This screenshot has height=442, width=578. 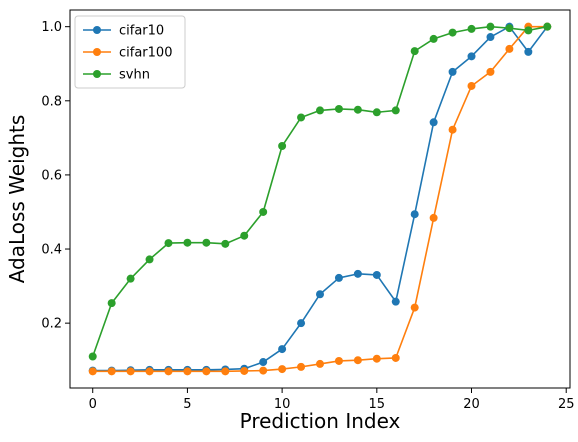 What do you see at coordinates (471, 404) in the screenshot?
I see `x-tick-label: 20` at bounding box center [471, 404].